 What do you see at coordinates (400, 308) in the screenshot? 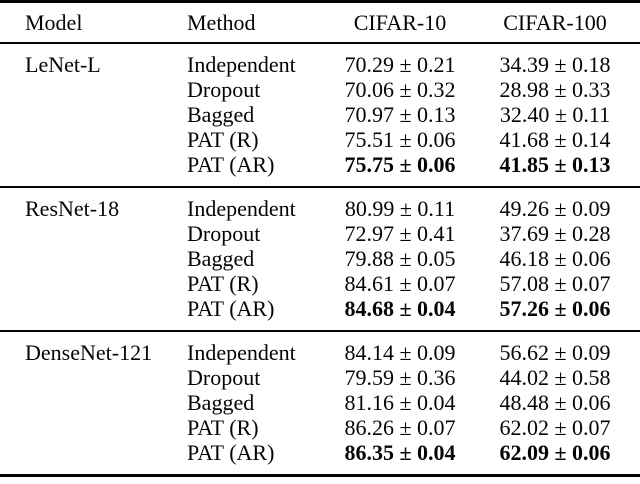
I see `cifar10-cell: 84.68 ± 0.04` at bounding box center [400, 308].